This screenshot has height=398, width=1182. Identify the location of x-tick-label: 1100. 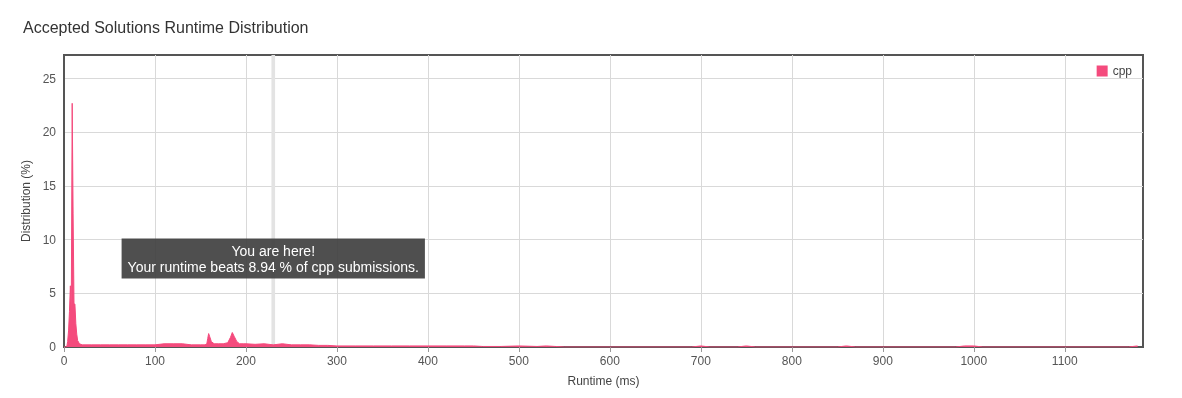
(1064, 361).